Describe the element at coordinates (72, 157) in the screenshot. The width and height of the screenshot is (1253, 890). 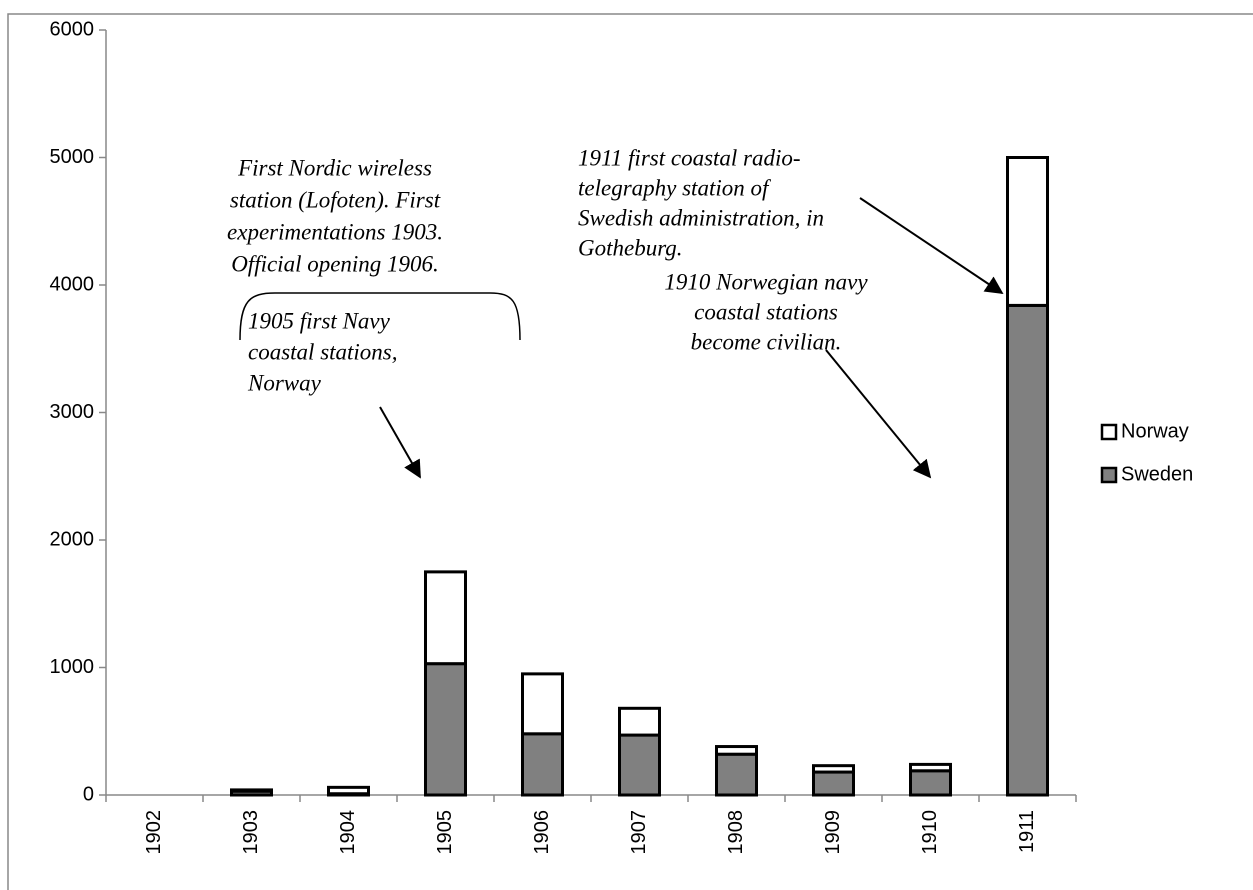
I see `y-tick-label: 5000` at that location.